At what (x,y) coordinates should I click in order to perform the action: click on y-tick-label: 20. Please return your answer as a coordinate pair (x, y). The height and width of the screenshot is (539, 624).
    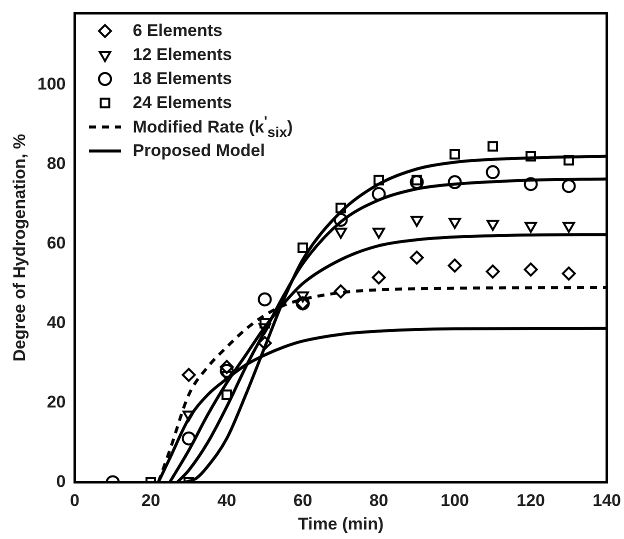
    Looking at the image, I should click on (56, 402).